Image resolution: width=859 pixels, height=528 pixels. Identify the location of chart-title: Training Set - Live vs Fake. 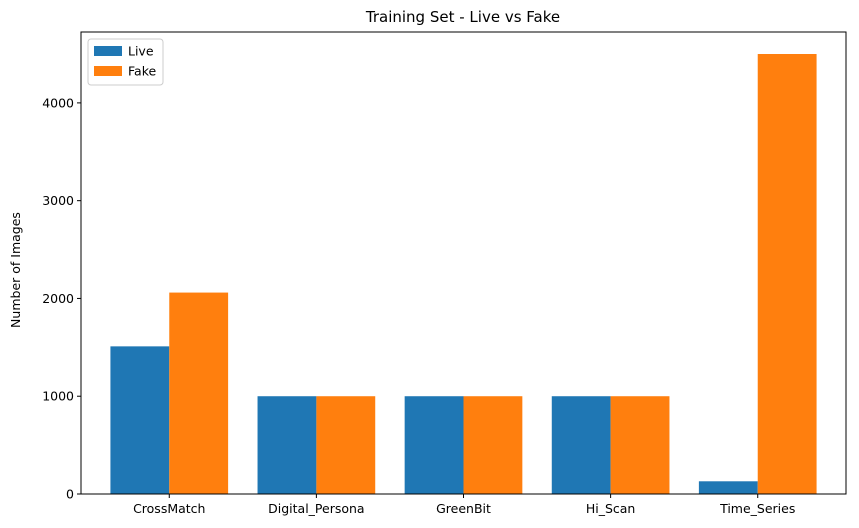
(462, 17).